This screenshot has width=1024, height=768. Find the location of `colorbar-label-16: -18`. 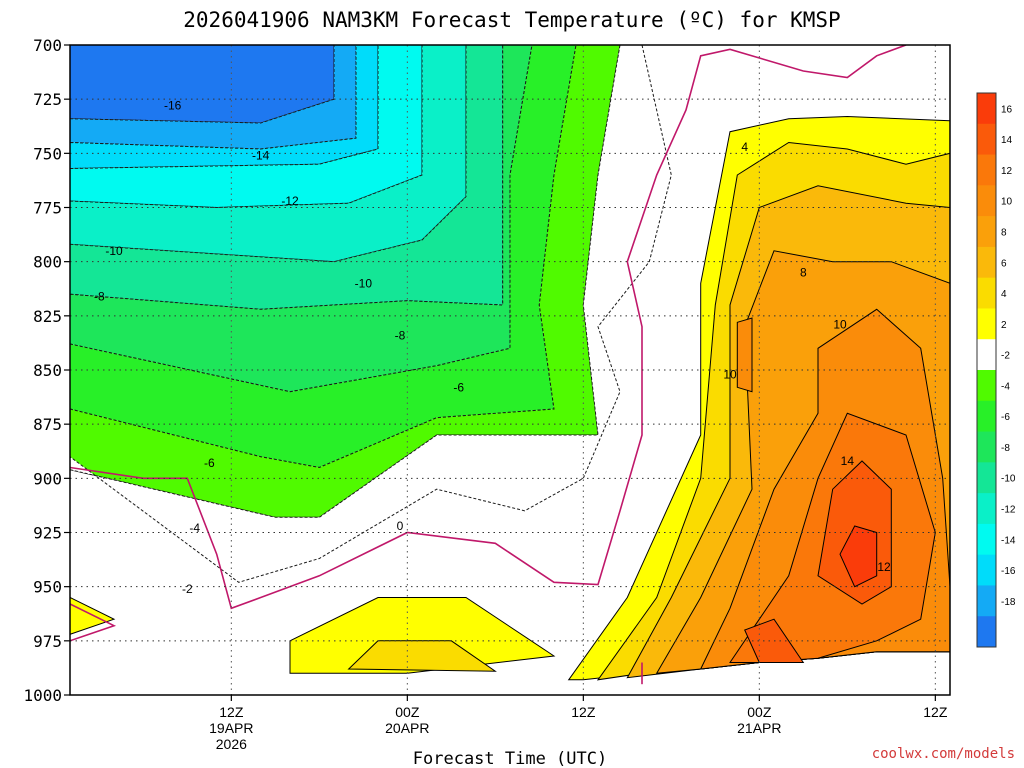

colorbar-label-16: -18 is located at coordinates (1008, 602).